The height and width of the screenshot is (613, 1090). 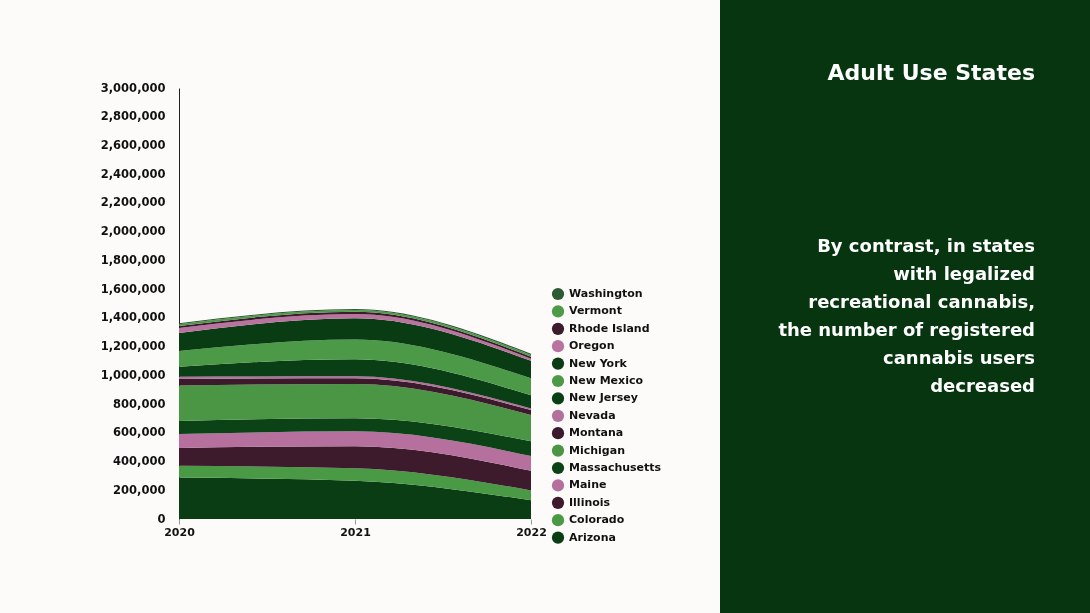 I want to click on legend-label: Montana, so click(x=596, y=433).